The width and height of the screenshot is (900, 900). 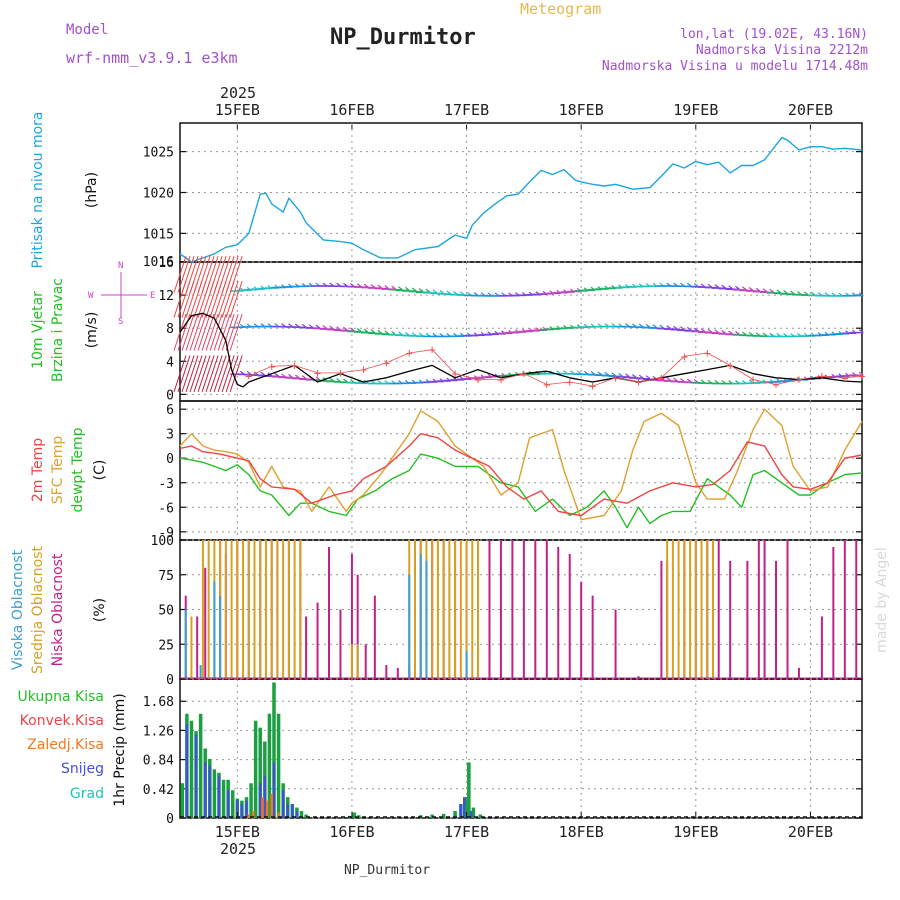 I want to click on cloud-title-low: Niska Oblacnost, so click(x=58, y=609).